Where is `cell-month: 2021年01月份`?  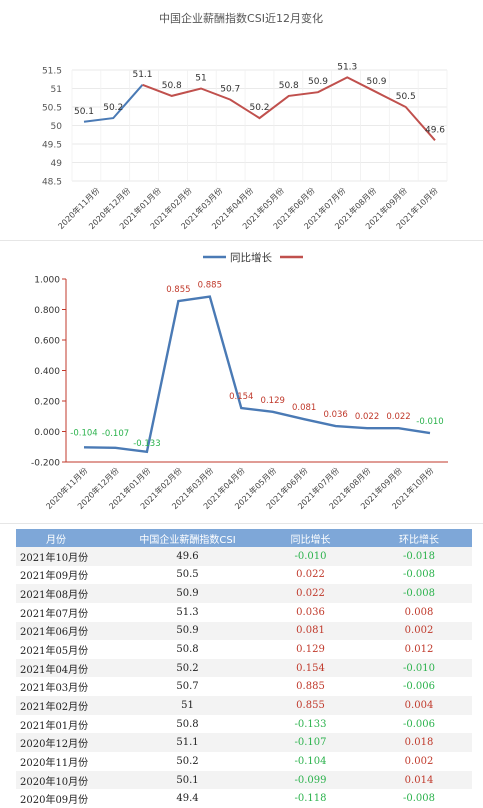 cell-month: 2021年01月份 is located at coordinates (54, 726).